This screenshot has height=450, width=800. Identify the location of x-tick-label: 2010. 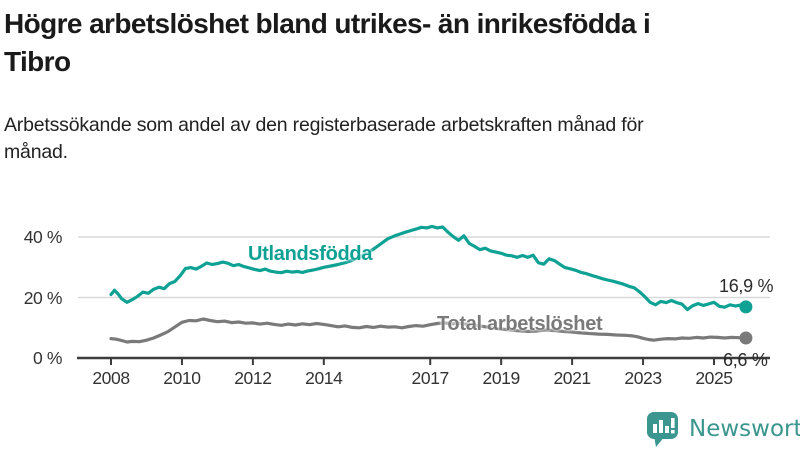
(182, 378).